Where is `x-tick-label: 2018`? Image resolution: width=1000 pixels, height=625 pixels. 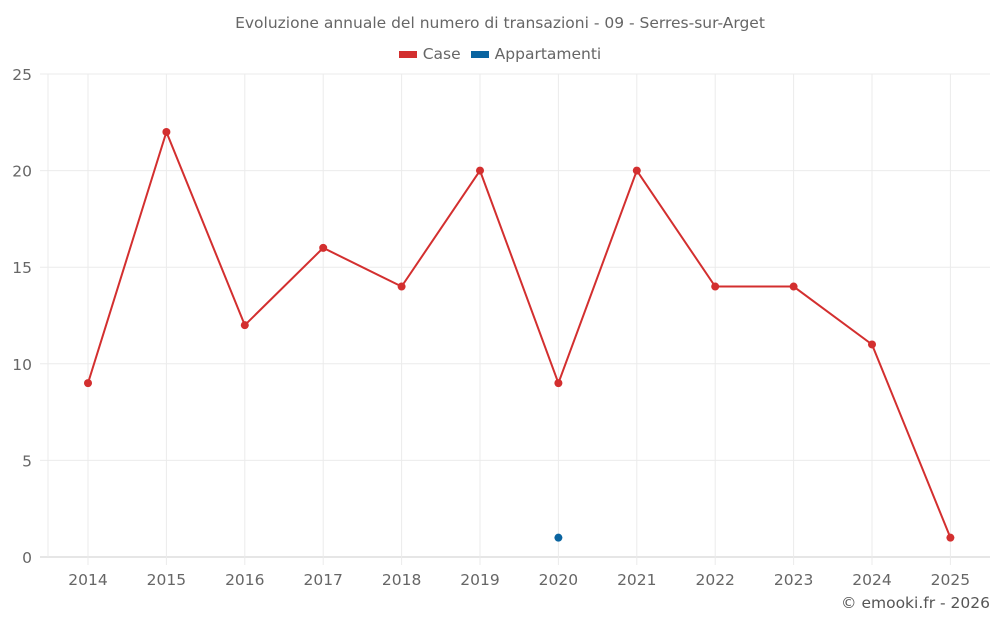
x-tick-label: 2018 is located at coordinates (401, 580).